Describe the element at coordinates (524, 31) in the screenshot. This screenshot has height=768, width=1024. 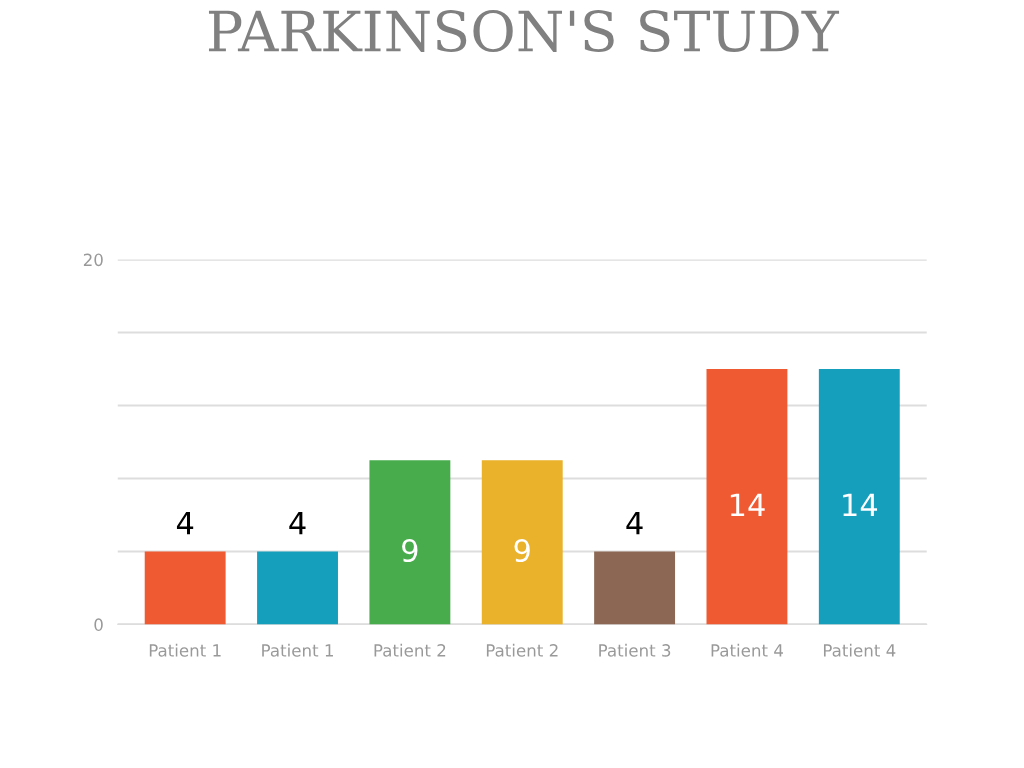
I see `chart-title: PARKINSON'S STUDY` at that location.